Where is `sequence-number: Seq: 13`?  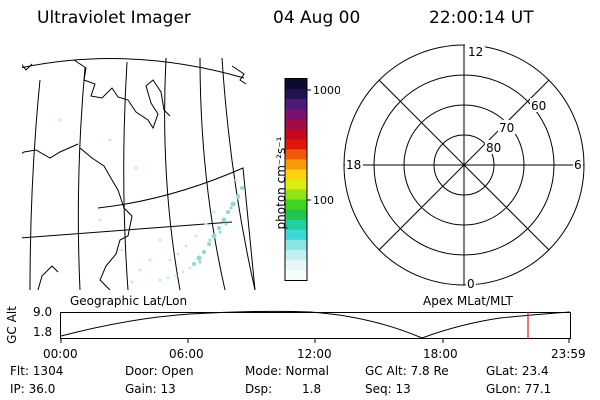
sequence-number: Seq: 13 is located at coordinates (388, 389).